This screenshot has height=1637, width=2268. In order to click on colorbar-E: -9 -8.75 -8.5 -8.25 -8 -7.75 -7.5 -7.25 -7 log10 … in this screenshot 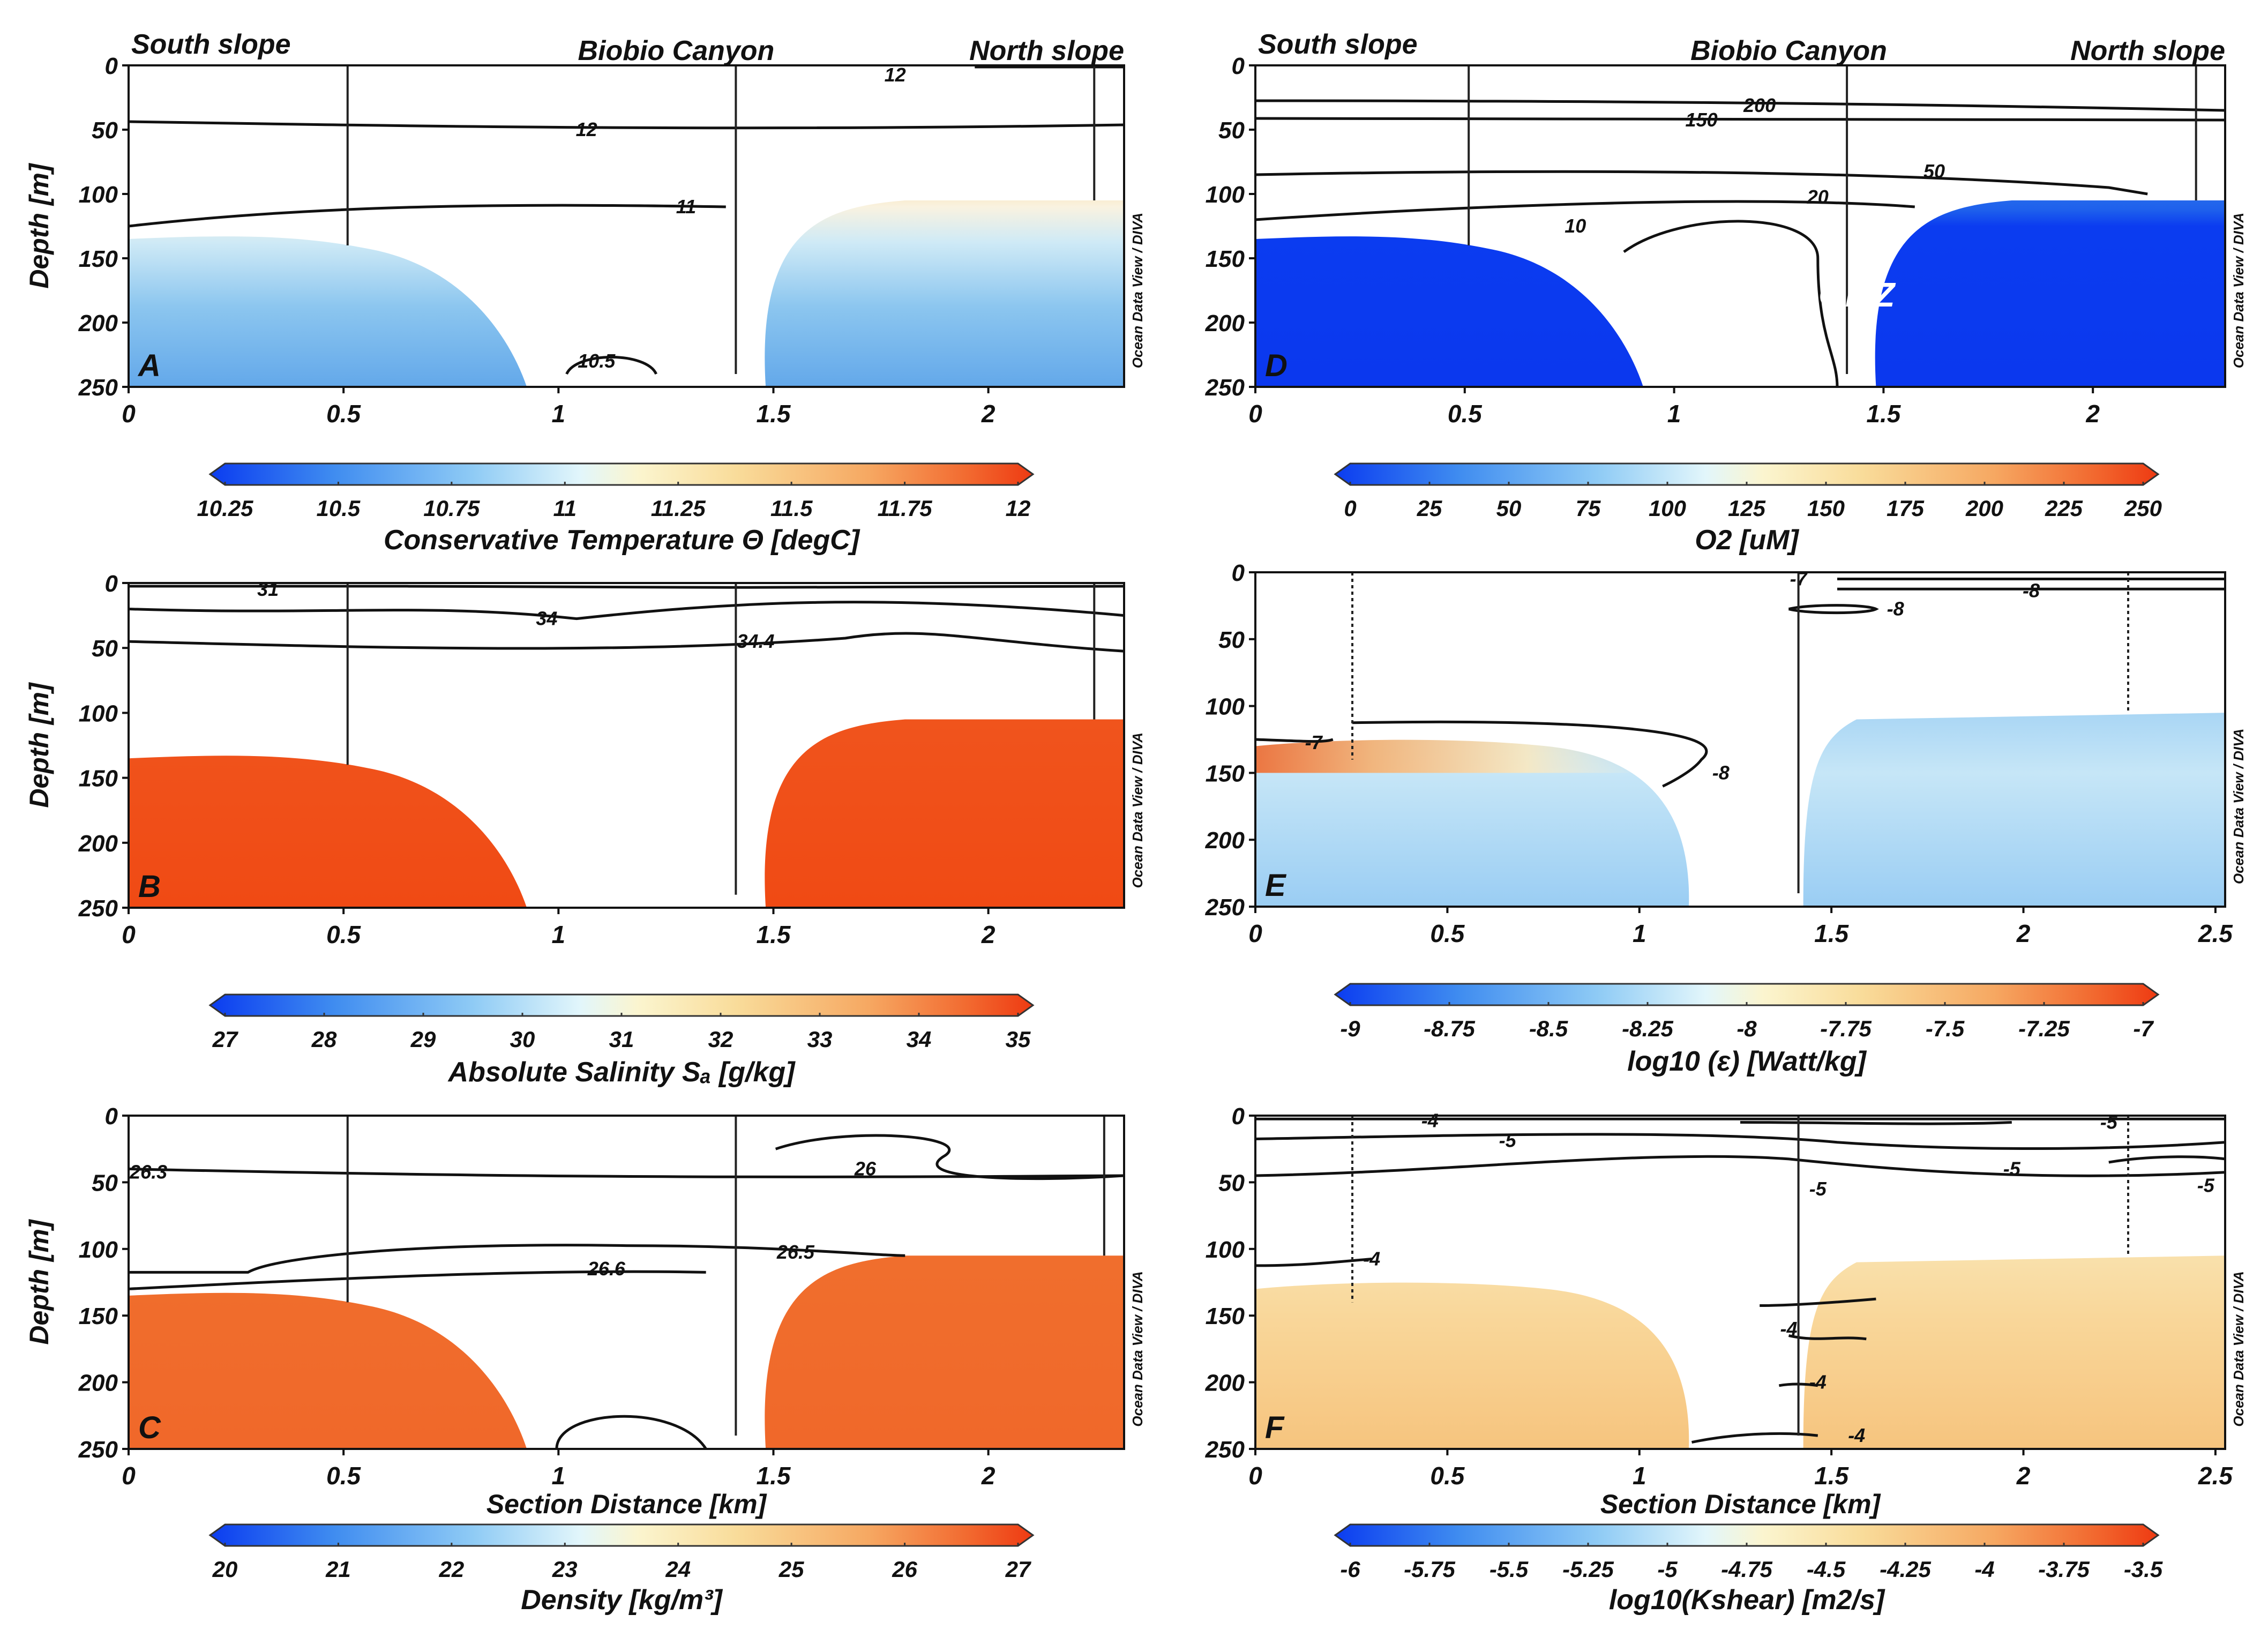, I will do `click(1747, 1030)`.